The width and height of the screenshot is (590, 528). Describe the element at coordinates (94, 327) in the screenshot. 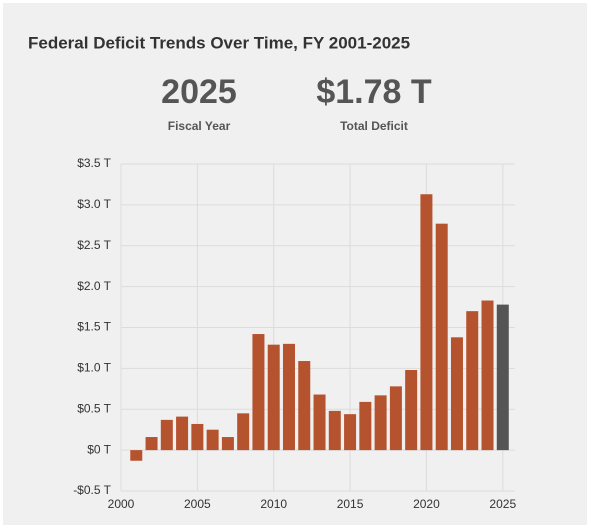

I see `y-tick-label: $1.5 T` at that location.